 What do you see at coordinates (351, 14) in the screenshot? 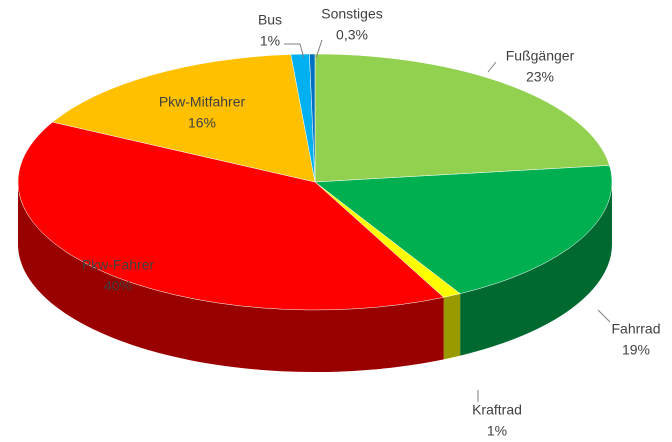
I see `category-label: Sonstiges` at bounding box center [351, 14].